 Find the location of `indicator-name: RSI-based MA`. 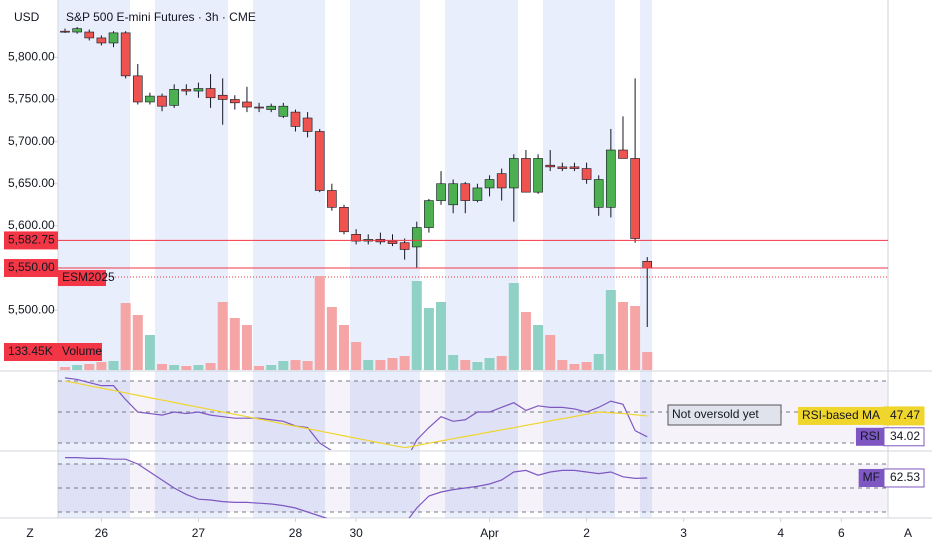

indicator-name: RSI-based MA is located at coordinates (841, 415).